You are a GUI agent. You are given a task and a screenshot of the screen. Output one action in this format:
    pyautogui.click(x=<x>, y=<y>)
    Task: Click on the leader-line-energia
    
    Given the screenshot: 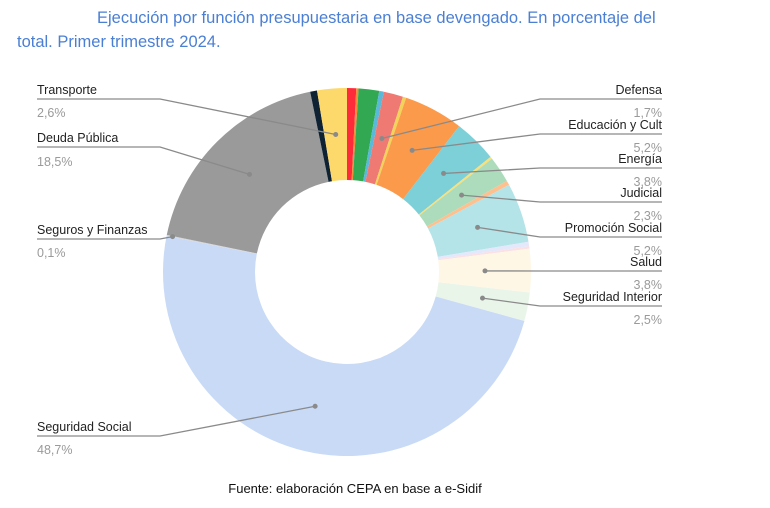 What is the action you would take?
    pyautogui.click(x=552, y=171)
    